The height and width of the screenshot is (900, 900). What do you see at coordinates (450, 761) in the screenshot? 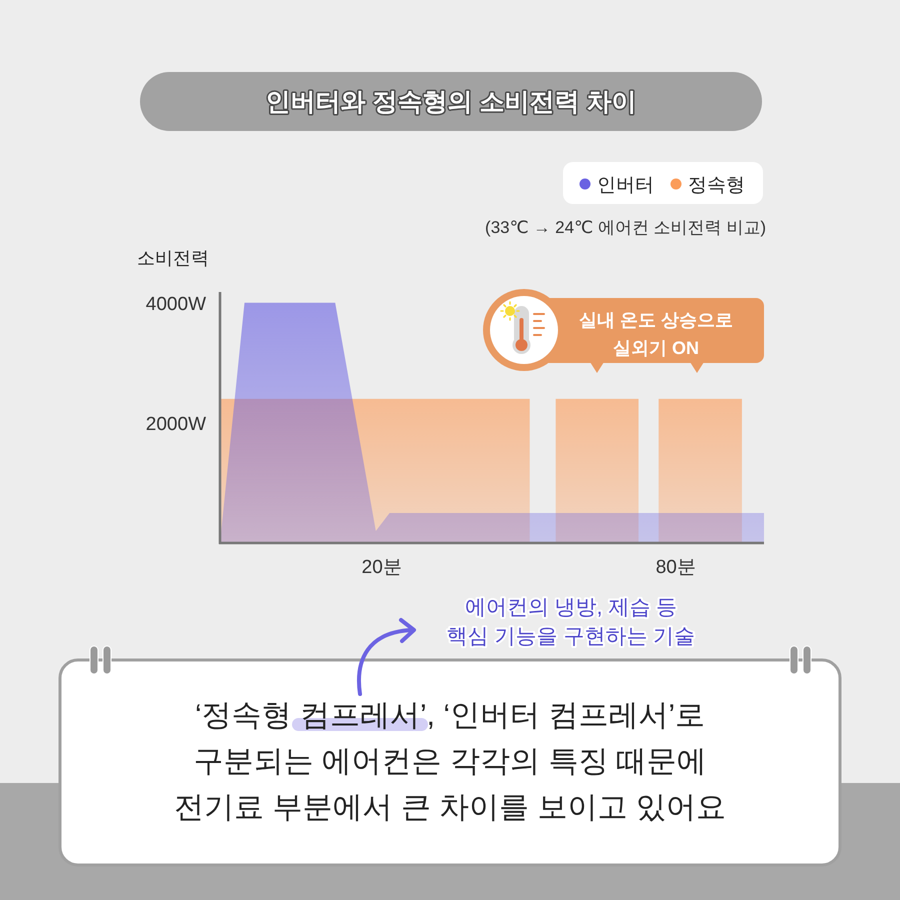
I see `text: ‘정속형 컴프레서’, ‘인버터 컴프레서’로 구분되는 에어컨은 각각의 특징 때문에 전기료 부분에서 큰 차이를 보이고 있어요` at bounding box center [450, 761].